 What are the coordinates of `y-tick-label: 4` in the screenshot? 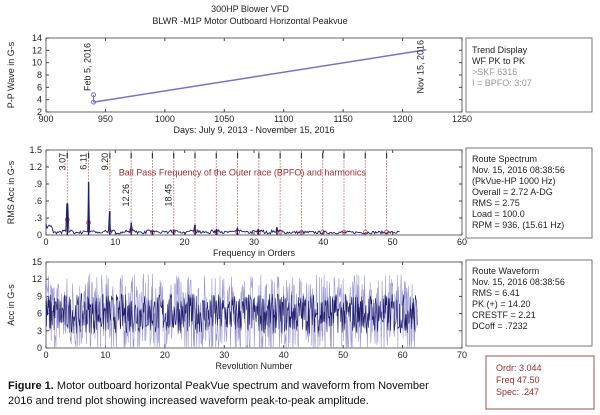 It's located at (39, 100).